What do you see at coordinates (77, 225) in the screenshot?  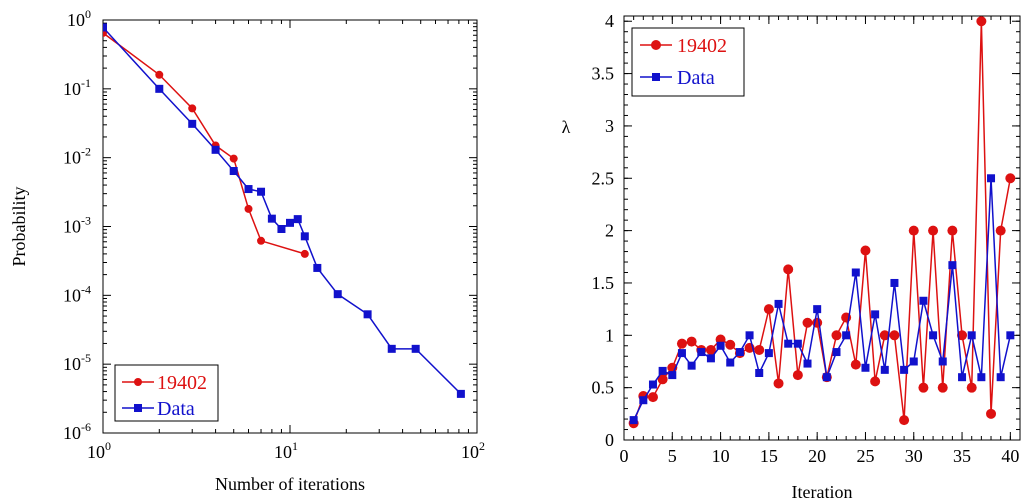 I see `y-tick-label: 10⁻³` at bounding box center [77, 225].